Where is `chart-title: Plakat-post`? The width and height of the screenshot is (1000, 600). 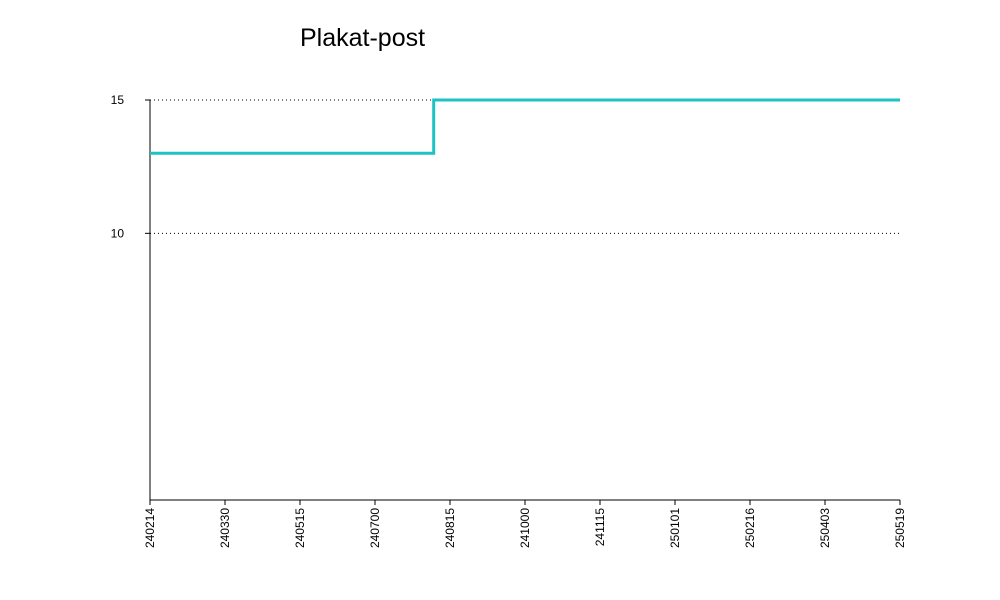
chart-title: Plakat-post is located at coordinates (363, 38).